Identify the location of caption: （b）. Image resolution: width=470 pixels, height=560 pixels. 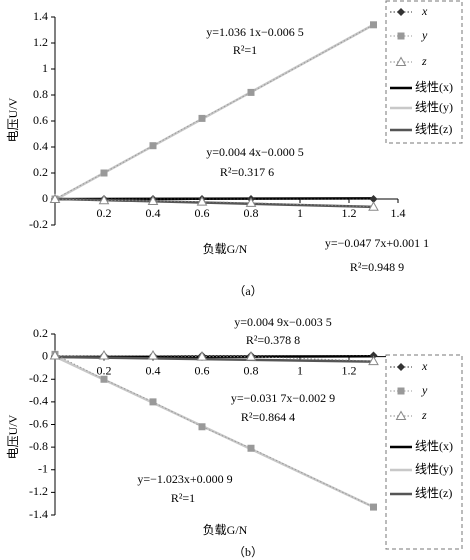
(248, 552).